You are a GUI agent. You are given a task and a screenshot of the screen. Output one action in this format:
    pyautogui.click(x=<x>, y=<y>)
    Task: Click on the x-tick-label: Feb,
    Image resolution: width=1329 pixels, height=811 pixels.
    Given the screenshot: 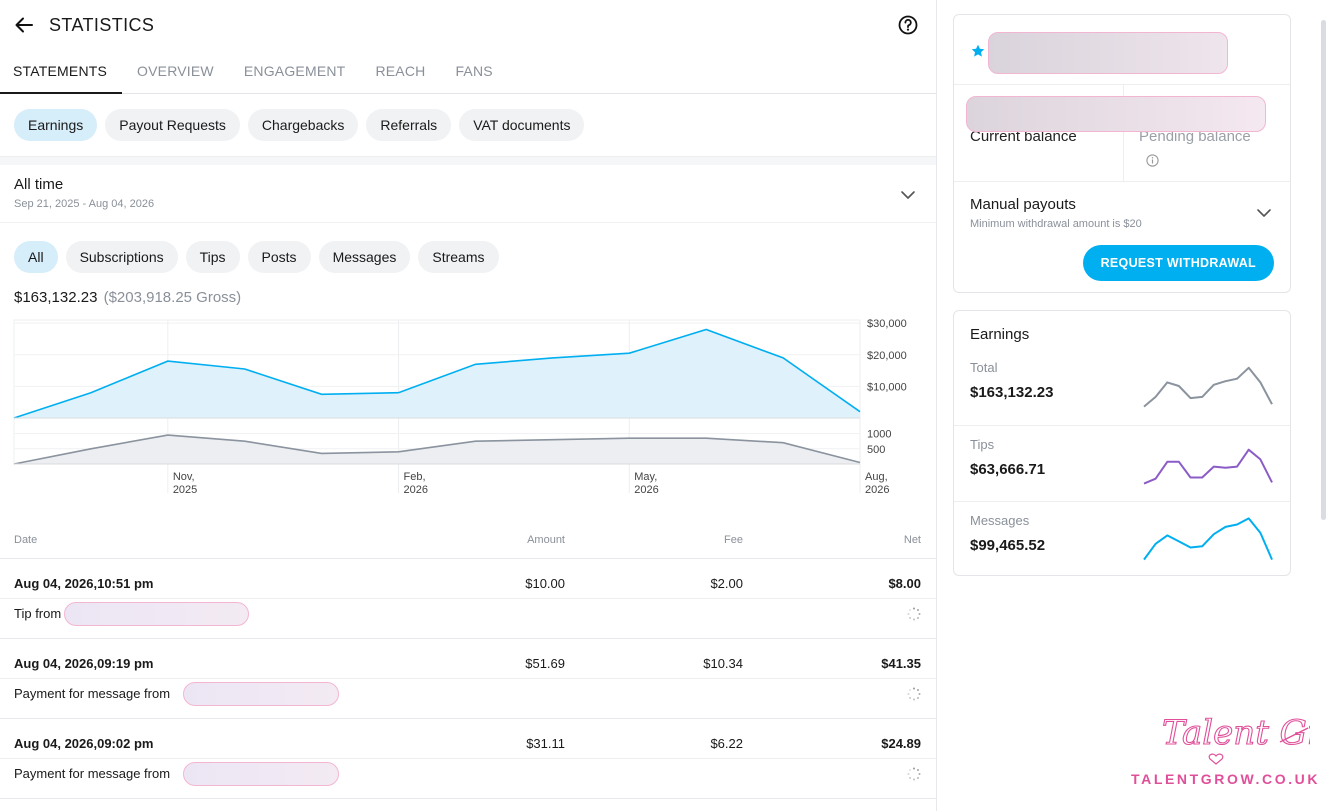 What is the action you would take?
    pyautogui.click(x=415, y=477)
    